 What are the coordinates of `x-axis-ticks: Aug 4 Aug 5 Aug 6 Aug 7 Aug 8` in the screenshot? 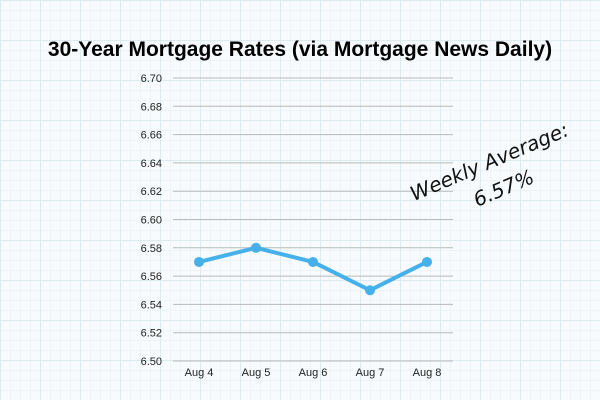 It's located at (313, 373).